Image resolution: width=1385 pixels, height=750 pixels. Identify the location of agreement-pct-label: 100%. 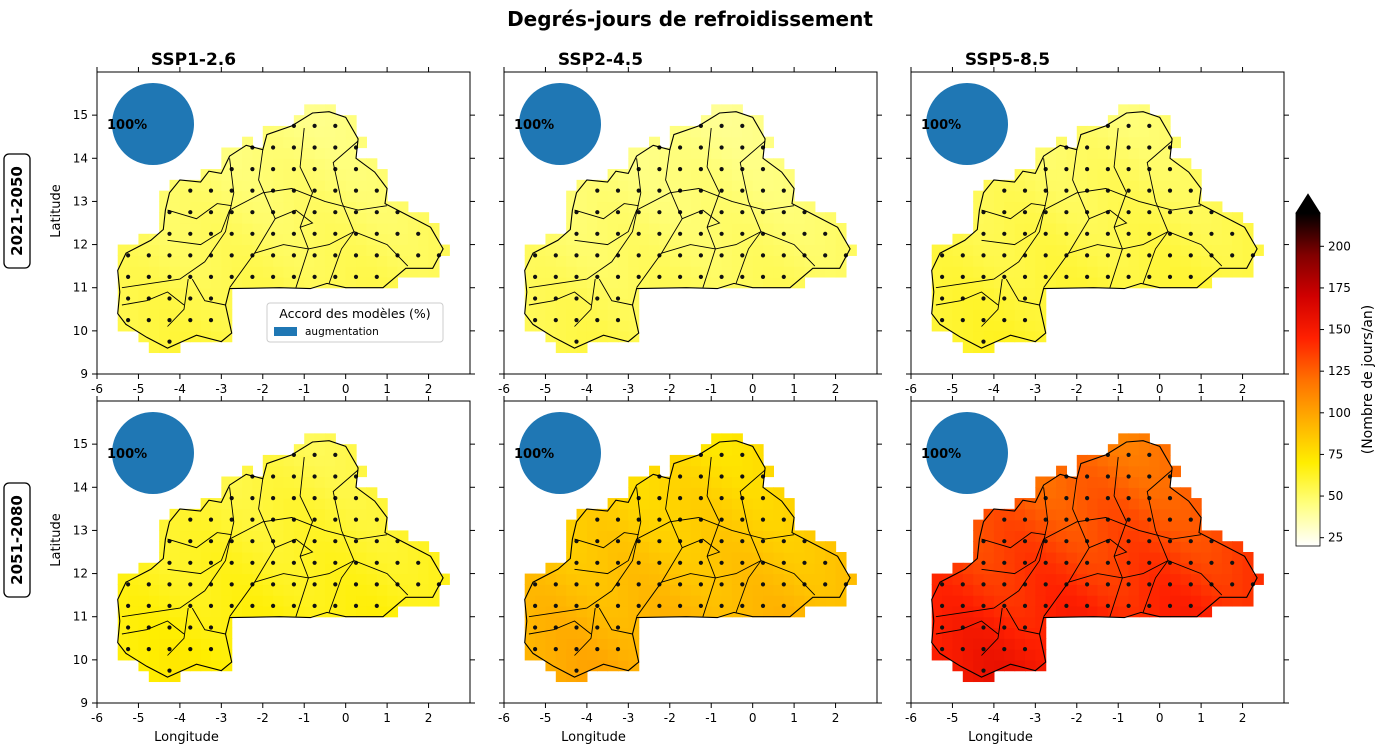
(127, 125).